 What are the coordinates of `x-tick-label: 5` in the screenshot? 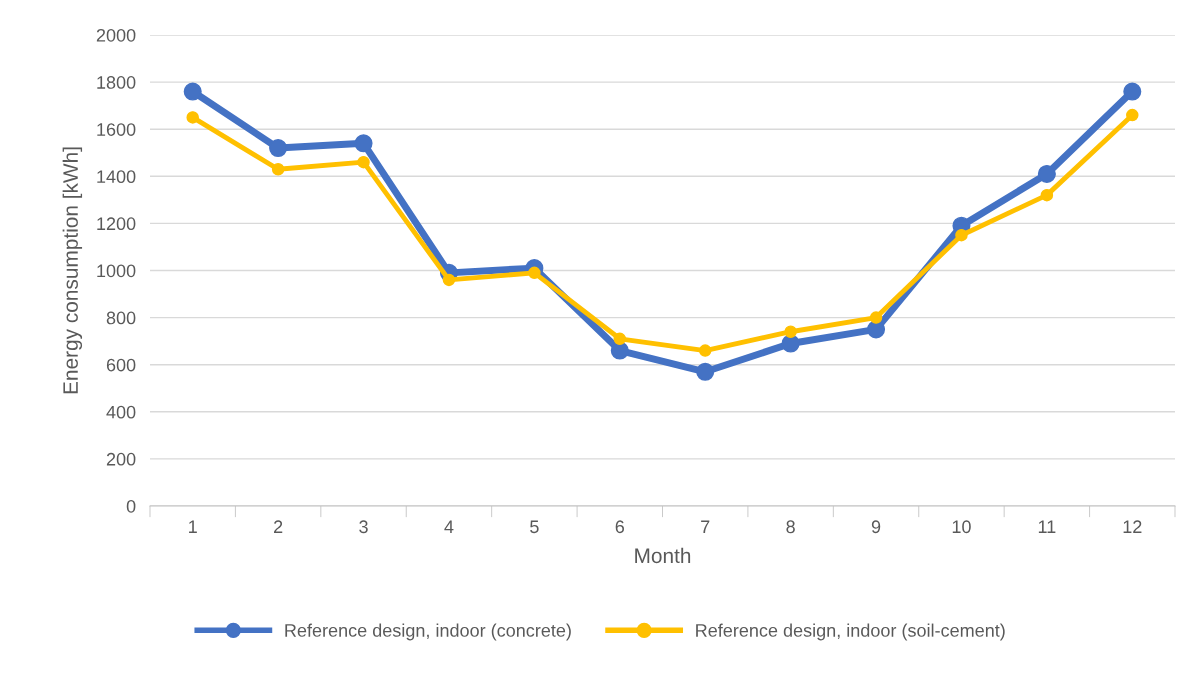 It's located at (534, 527).